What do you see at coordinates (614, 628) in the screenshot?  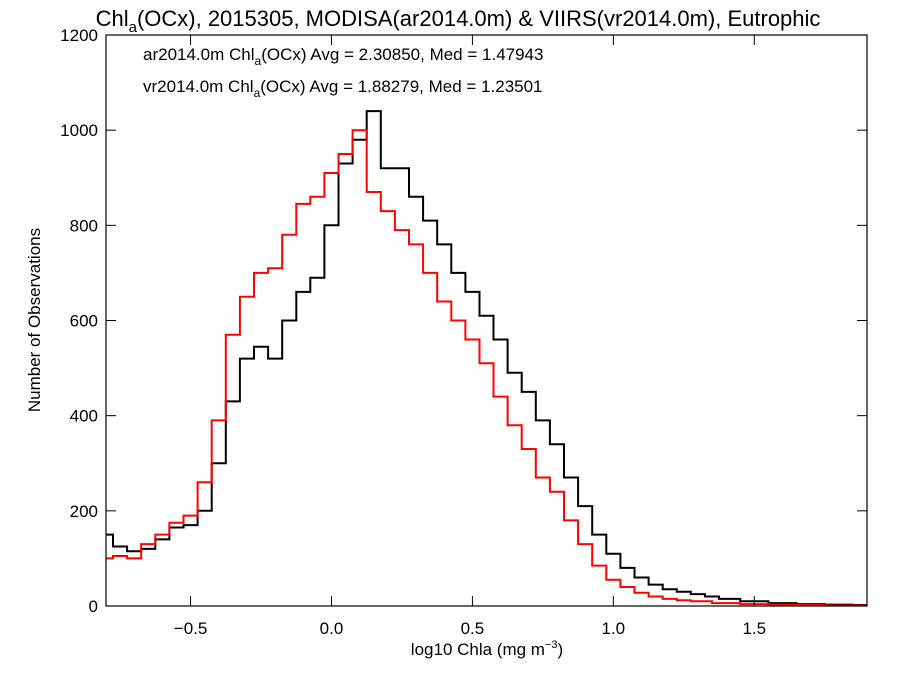 I see `x-tick-label: 1.0` at bounding box center [614, 628].